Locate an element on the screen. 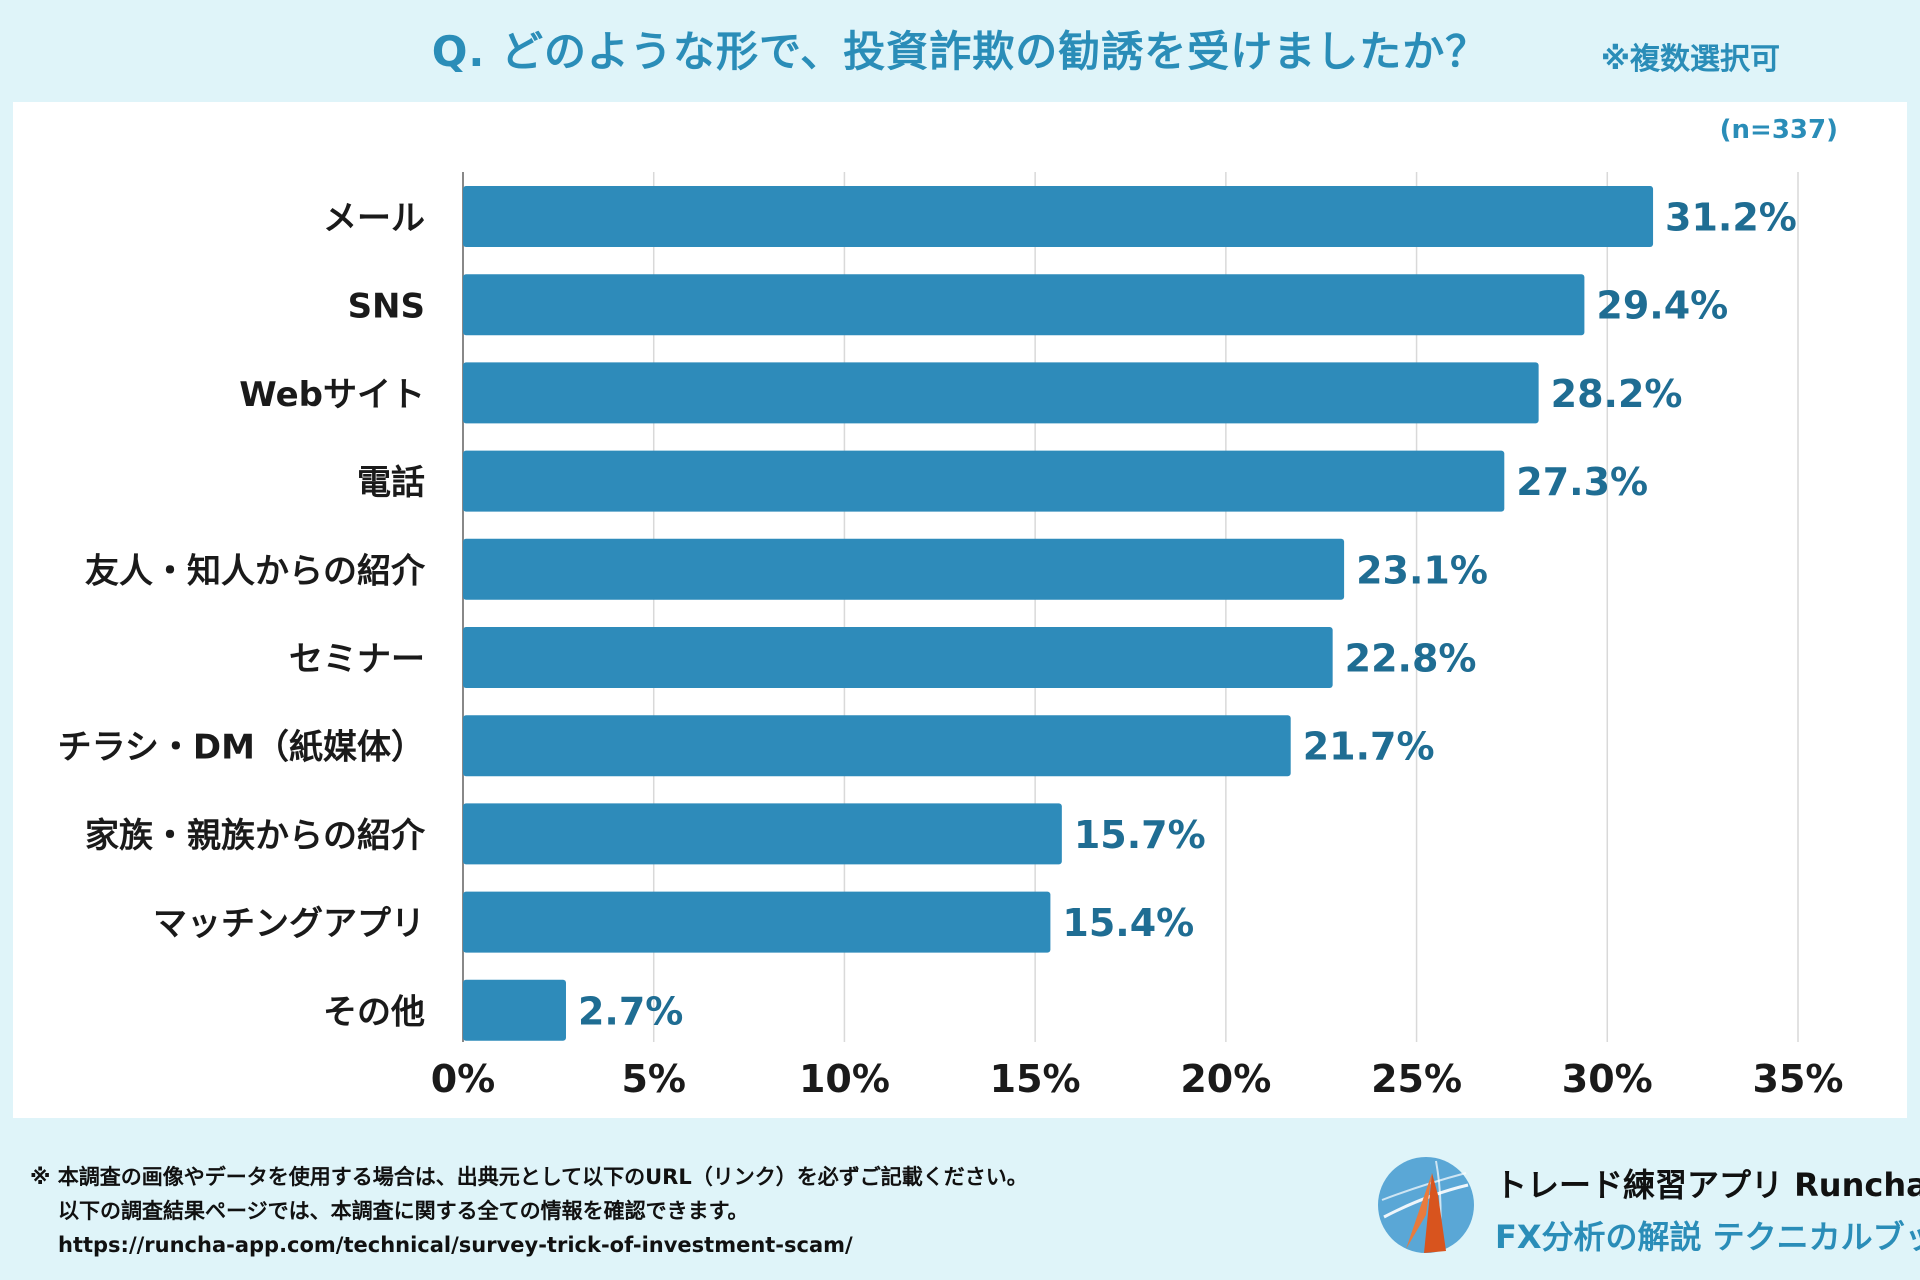 The image size is (1920, 1280). header: Q. どのような形で、投資詐欺の勧誘を受けましたか？ ※複数選択可 is located at coordinates (960, 50).